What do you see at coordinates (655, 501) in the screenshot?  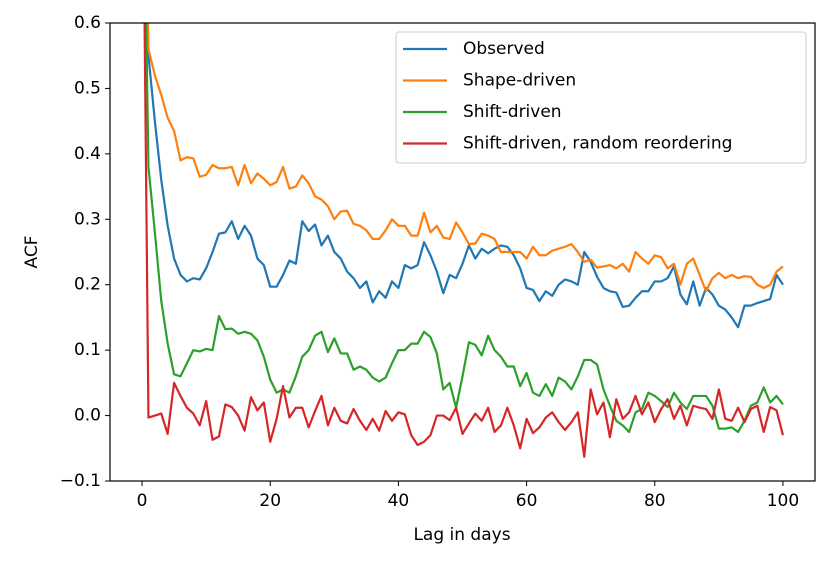 I see `x-tick-label: 80` at bounding box center [655, 501].